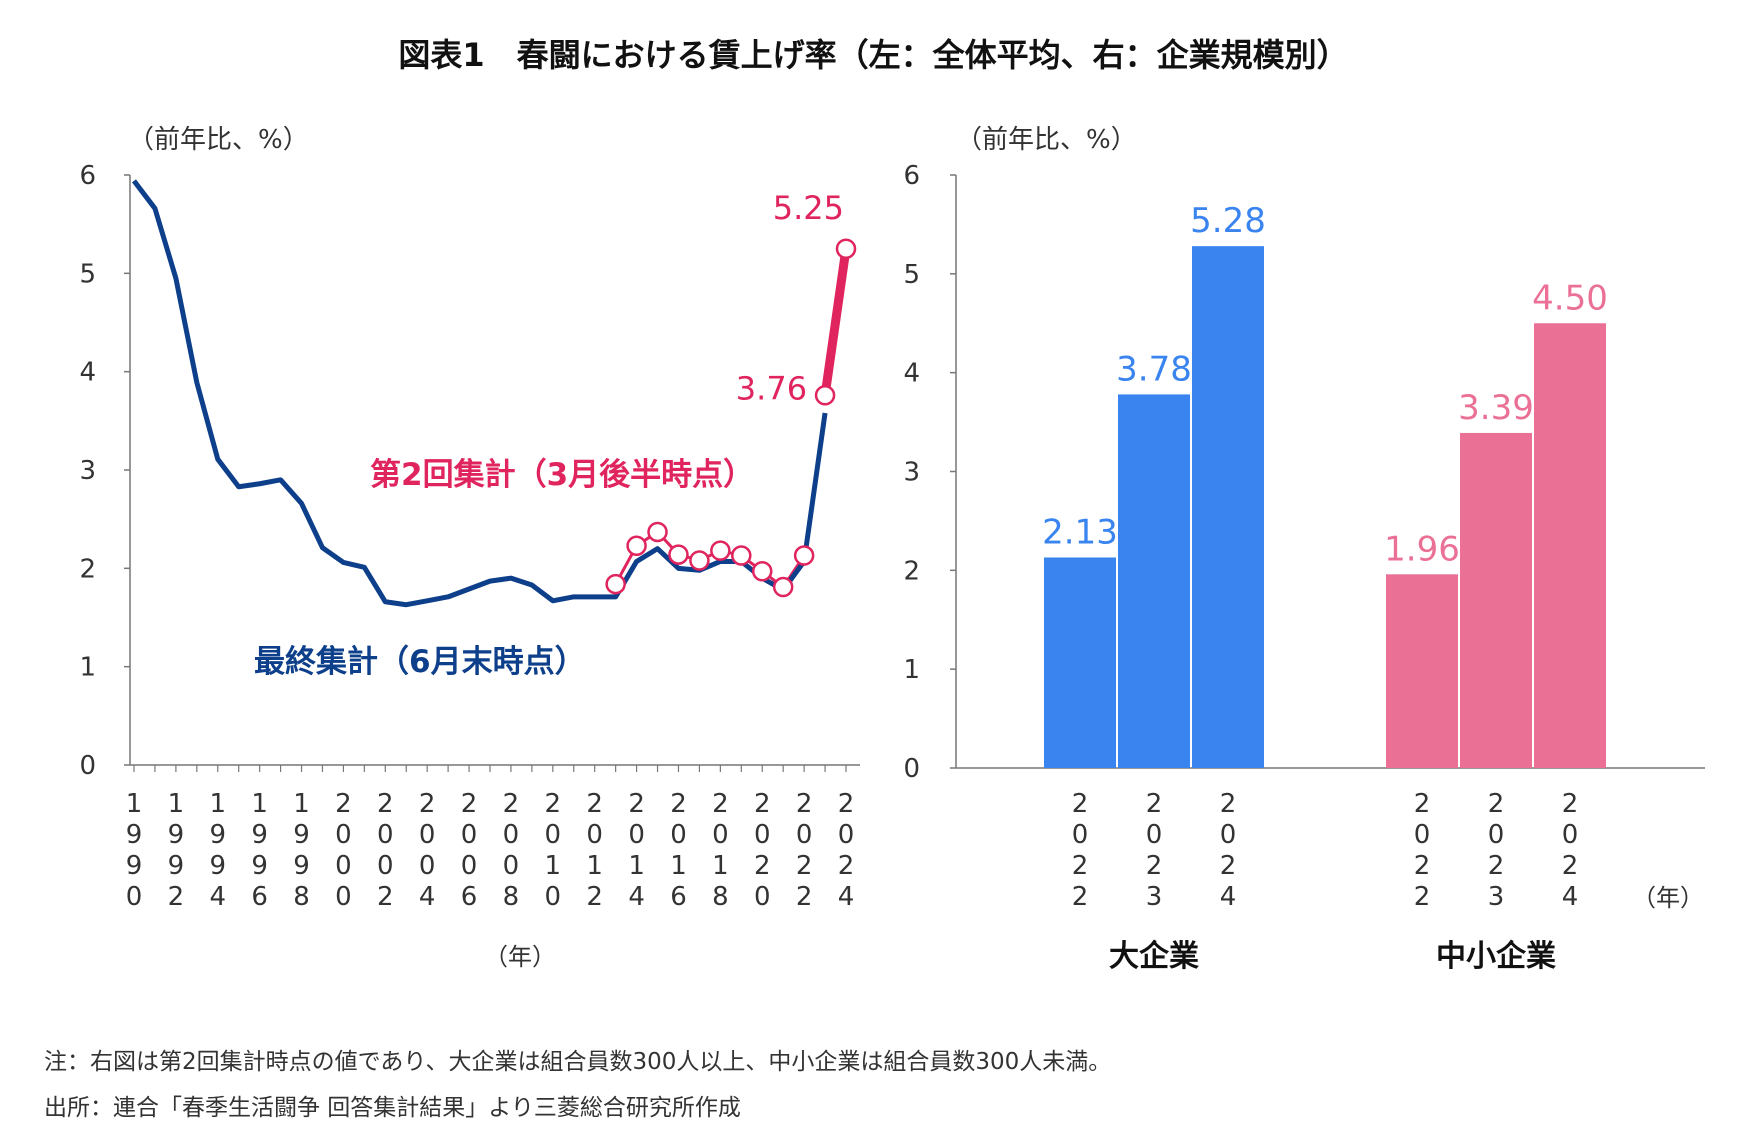 The image size is (1747, 1134). Describe the element at coordinates (1422, 549) in the screenshot. I see `data-label: 1.96` at that location.